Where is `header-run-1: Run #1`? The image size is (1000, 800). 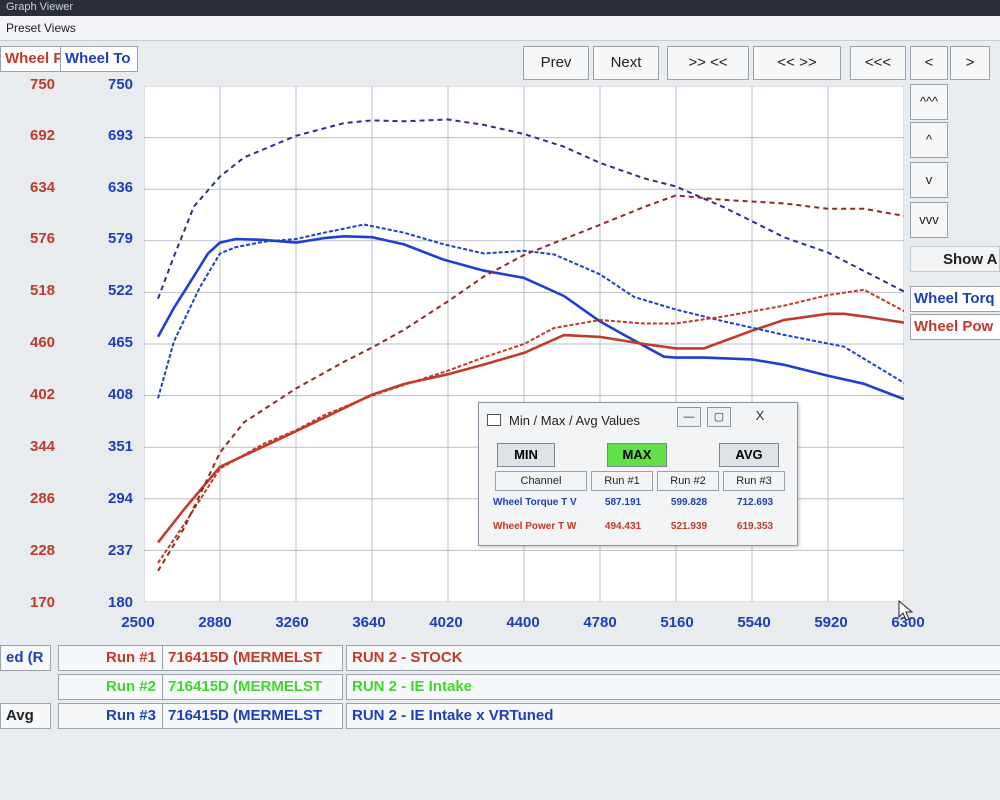 header-run-1: Run #1 is located at coordinates (622, 481).